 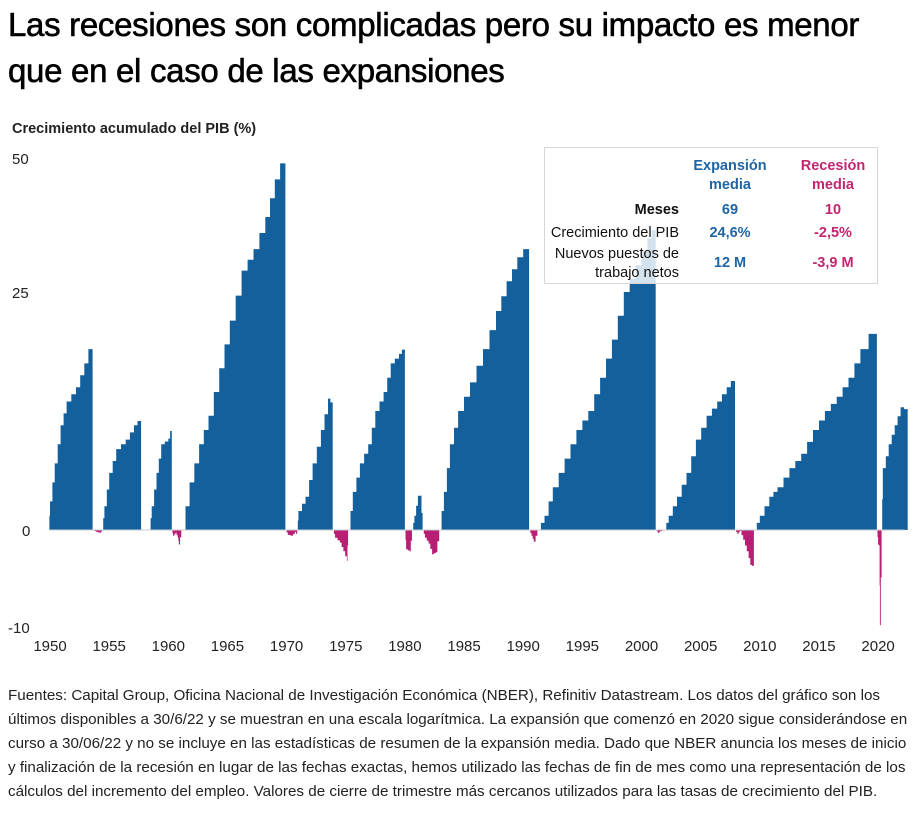 I want to click on x-tick-label: 1990, so click(x=523, y=646).